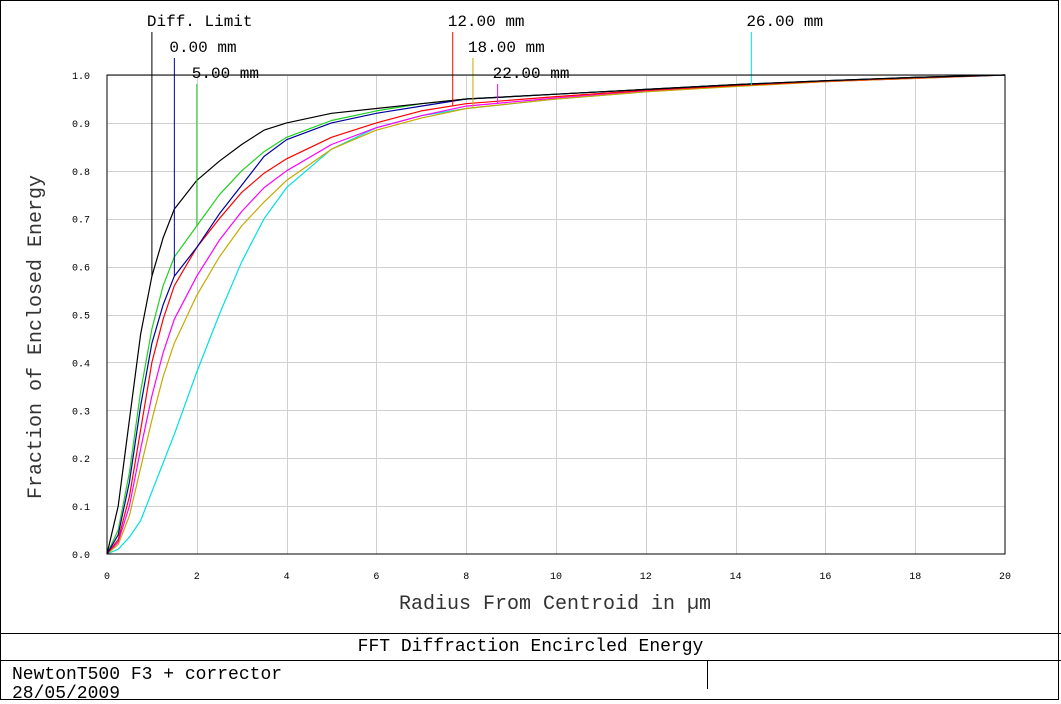  What do you see at coordinates (646, 577) in the screenshot?
I see `x-tick-label: 12` at bounding box center [646, 577].